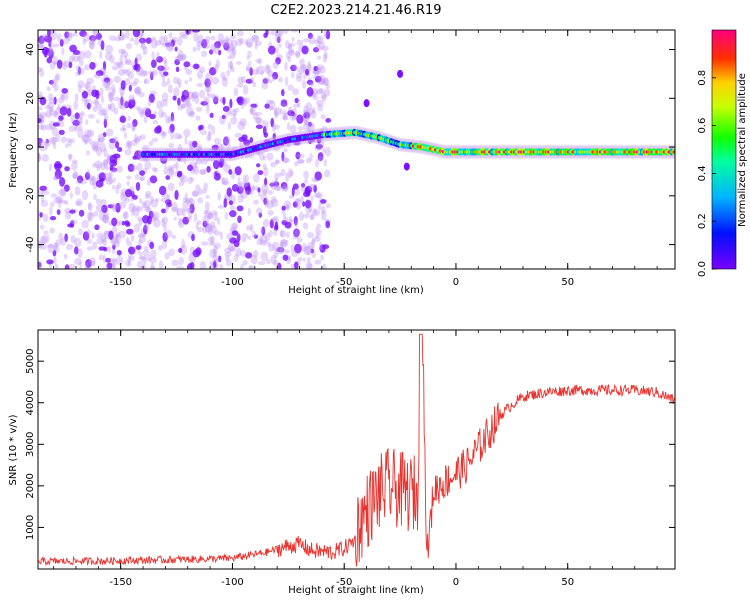  I want to click on spectrogram-feature, so click(406, 166).